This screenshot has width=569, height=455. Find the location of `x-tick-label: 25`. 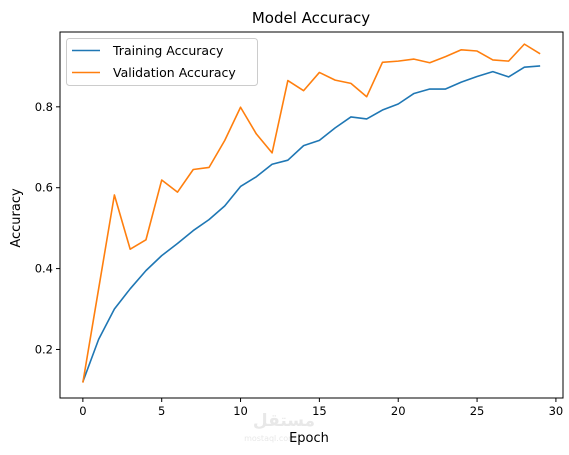

x-tick-label: 25 is located at coordinates (477, 411).